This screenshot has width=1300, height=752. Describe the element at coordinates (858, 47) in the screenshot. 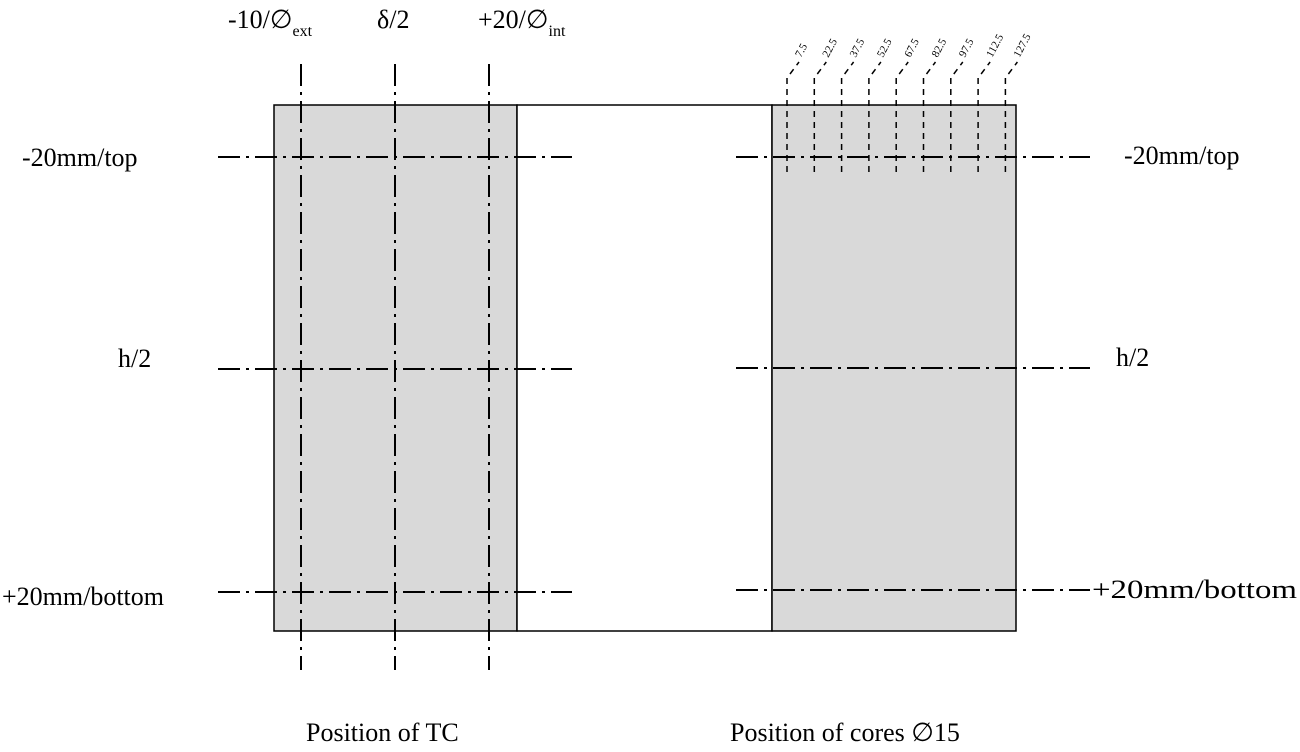

I see `core-label-3: 37.5` at that location.